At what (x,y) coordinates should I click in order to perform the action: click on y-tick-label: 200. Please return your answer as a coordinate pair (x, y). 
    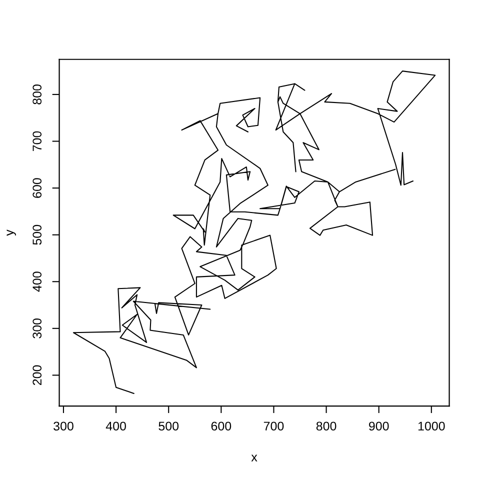
    Looking at the image, I should click on (37, 375).